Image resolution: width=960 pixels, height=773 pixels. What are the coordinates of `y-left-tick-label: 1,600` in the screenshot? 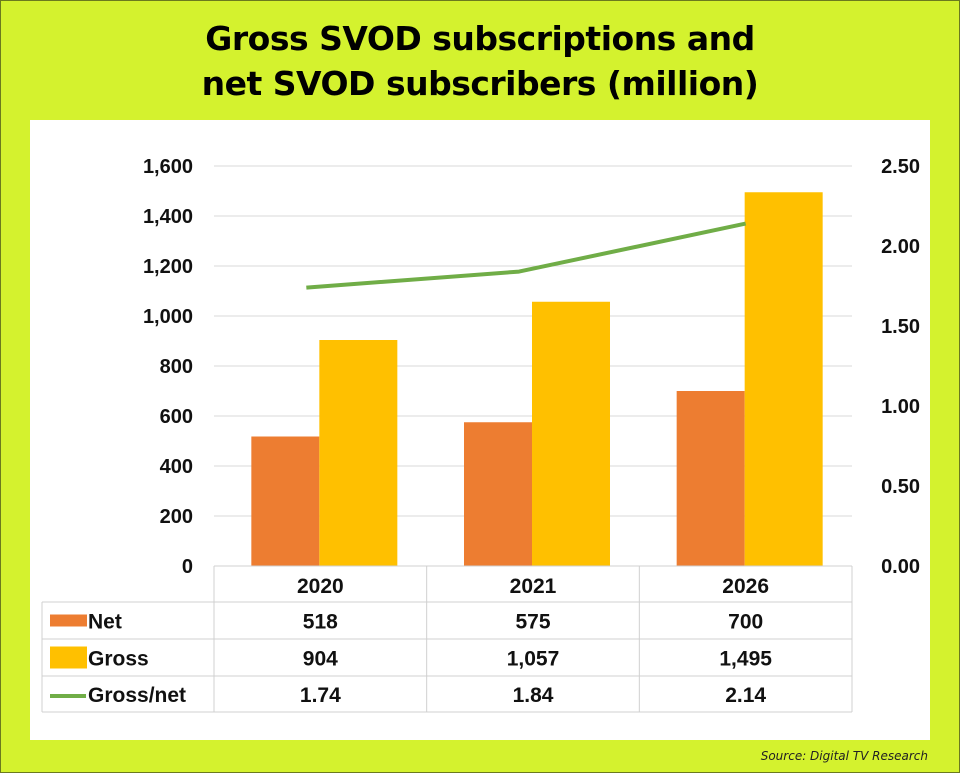 It's located at (168, 167).